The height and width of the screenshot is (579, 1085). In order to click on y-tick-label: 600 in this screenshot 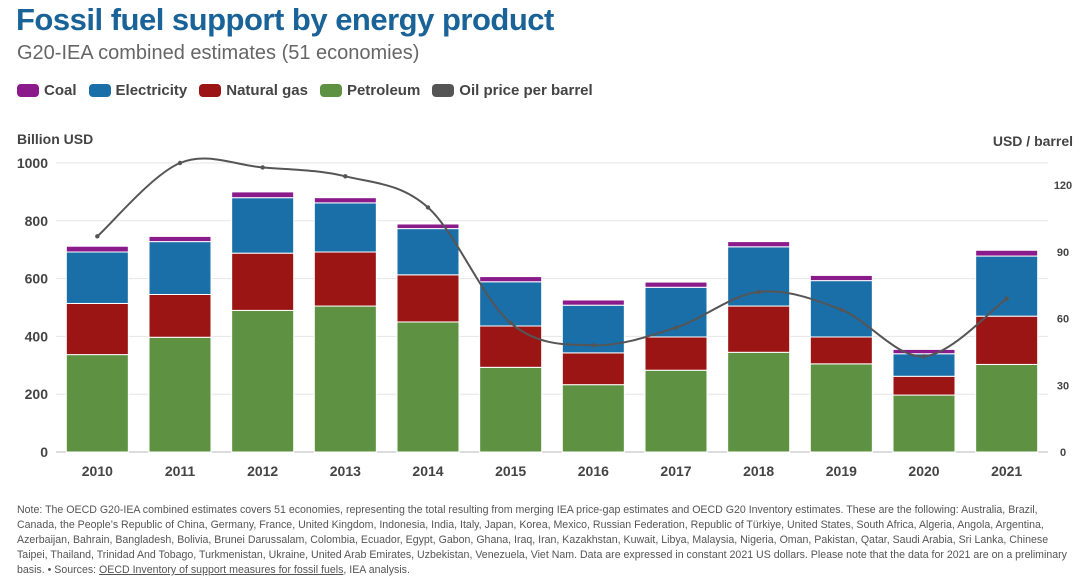, I will do `click(37, 279)`.